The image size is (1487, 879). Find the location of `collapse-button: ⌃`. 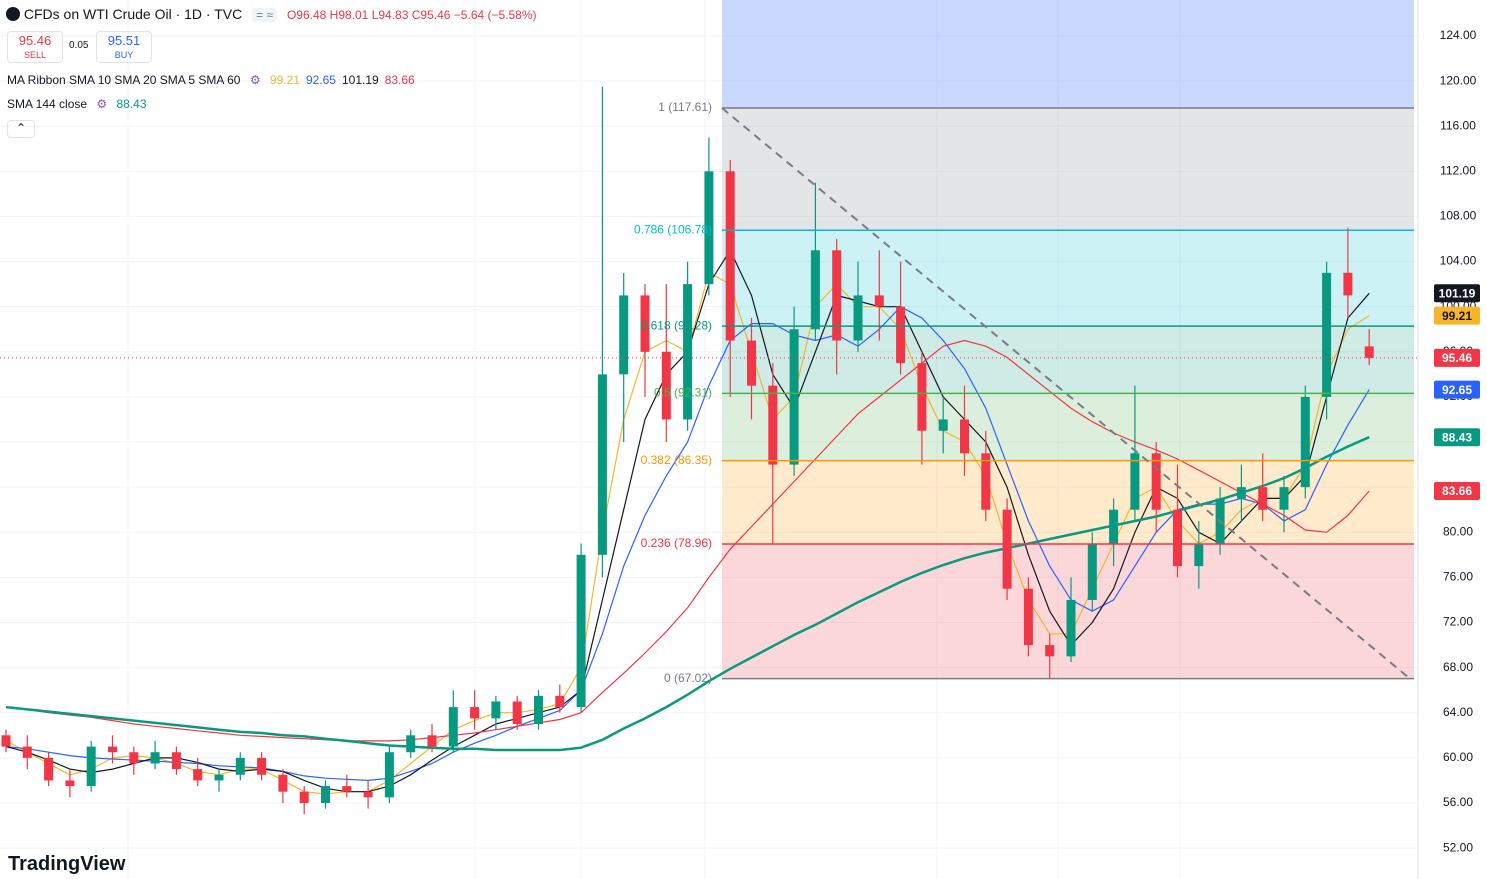

collapse-button: ⌃ is located at coordinates (21, 129).